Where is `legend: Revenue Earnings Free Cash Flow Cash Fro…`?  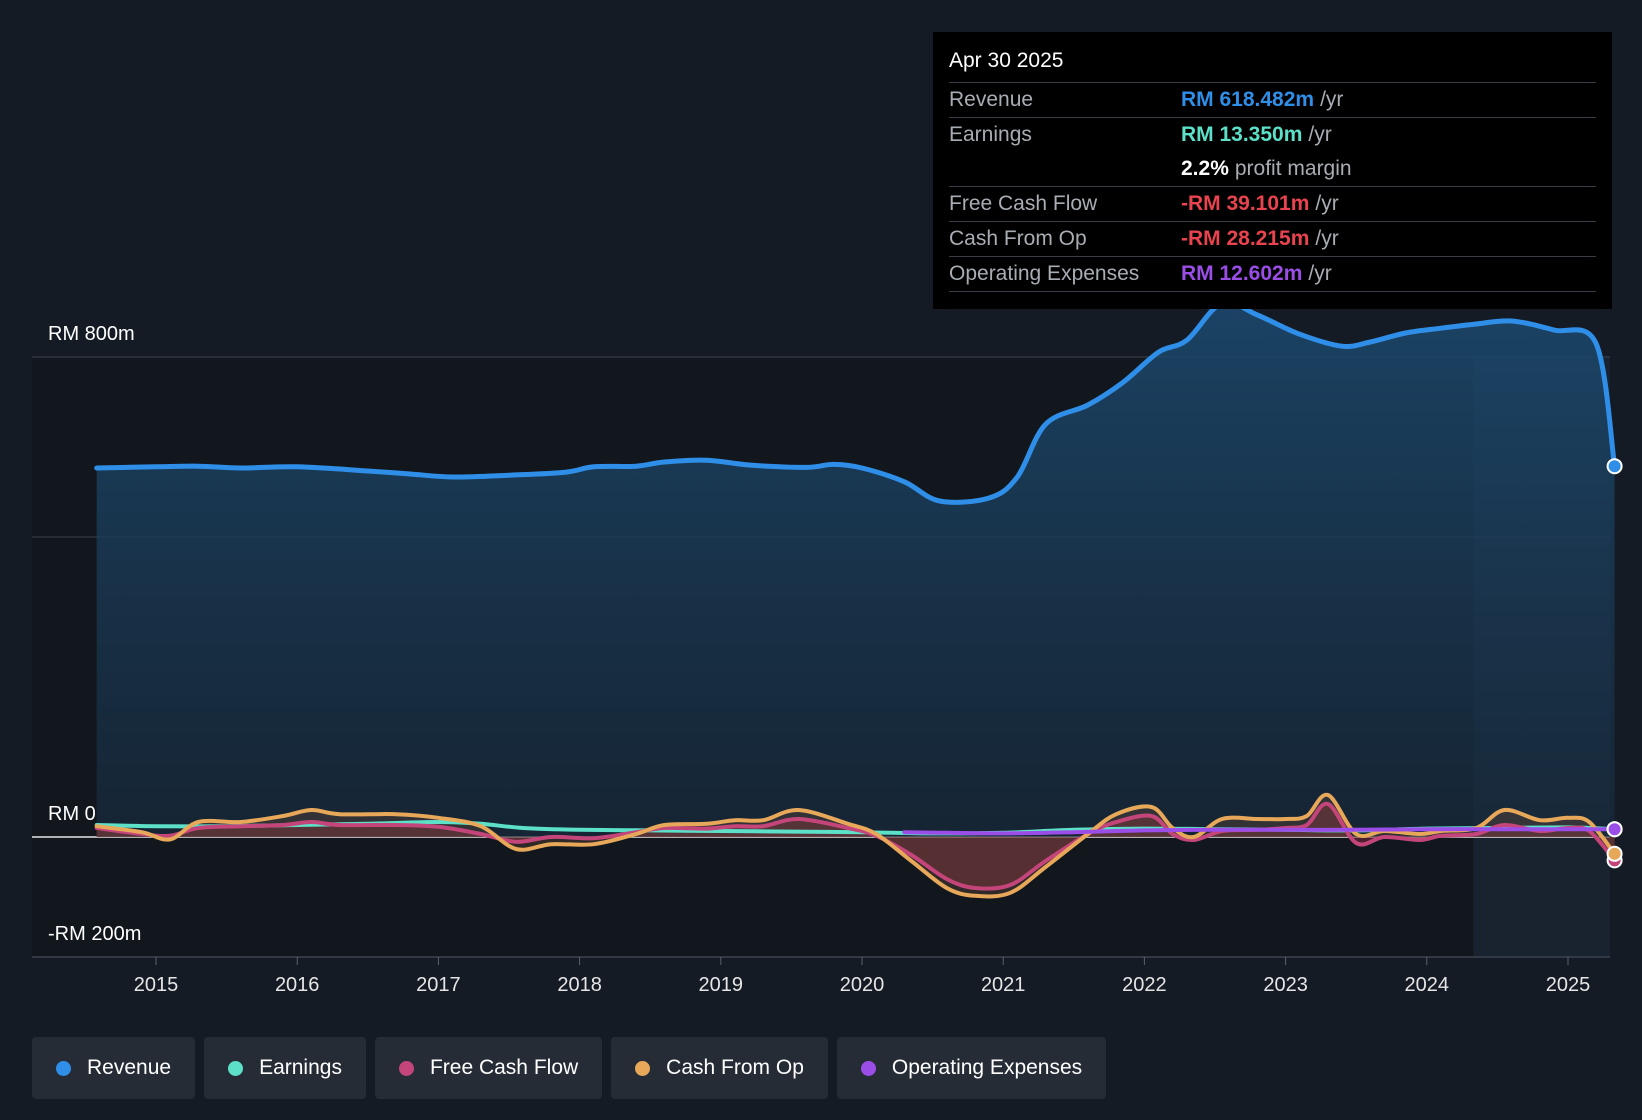 legend: Revenue Earnings Free Cash Flow Cash Fro… is located at coordinates (569, 1068).